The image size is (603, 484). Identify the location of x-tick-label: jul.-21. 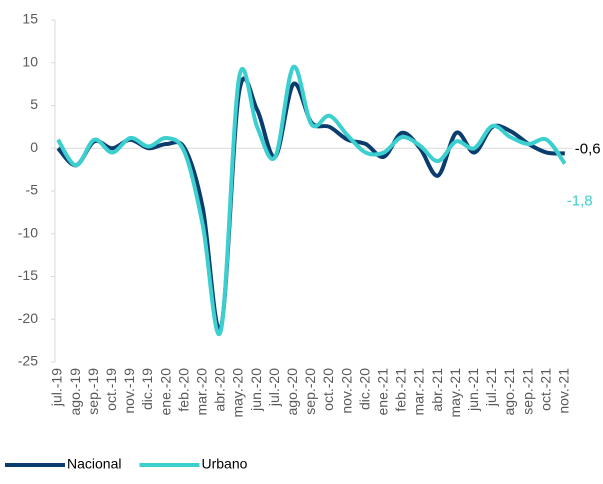
(491, 387).